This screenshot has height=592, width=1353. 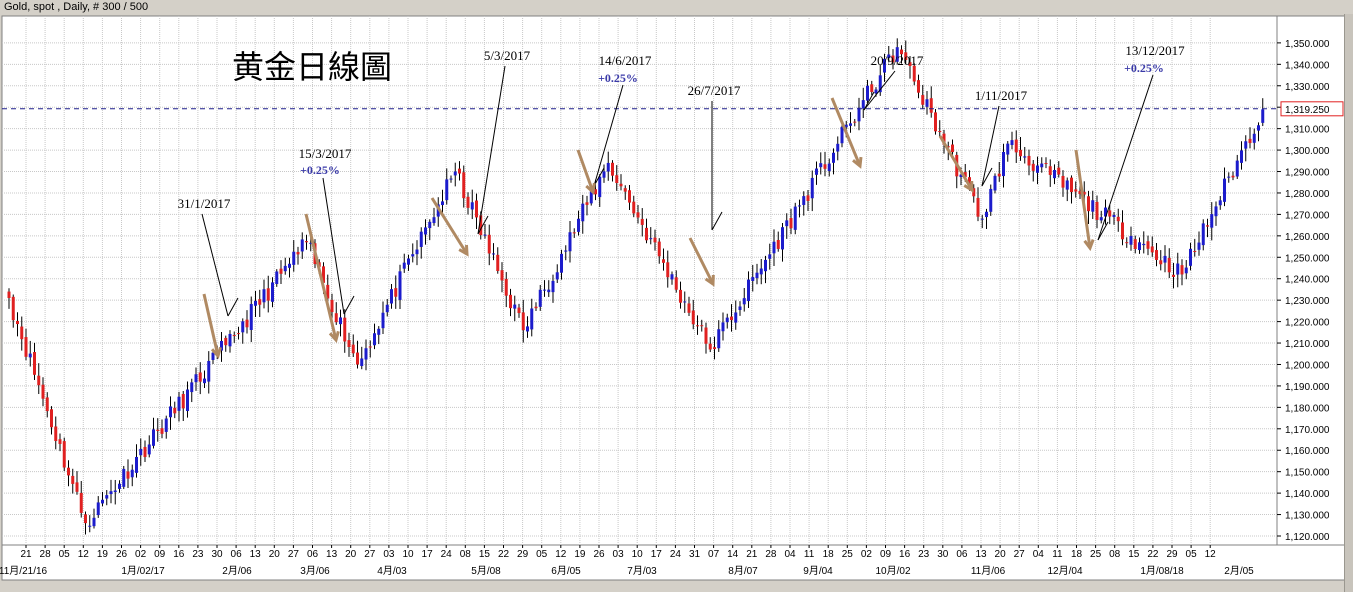 I want to click on x-tick-label: 09, so click(x=886, y=554).